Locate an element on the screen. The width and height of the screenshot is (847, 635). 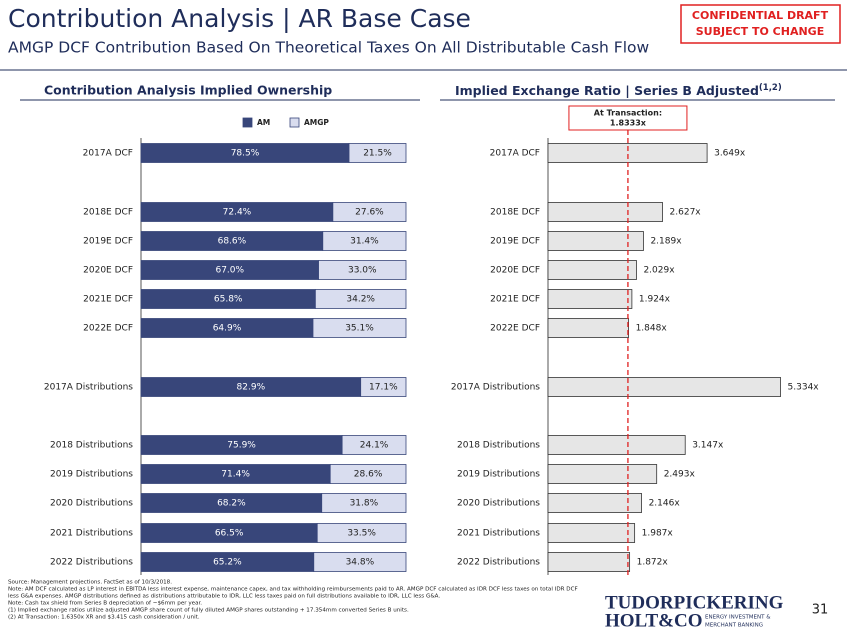
bar-value-label: 64.9% is located at coordinates (227, 329).